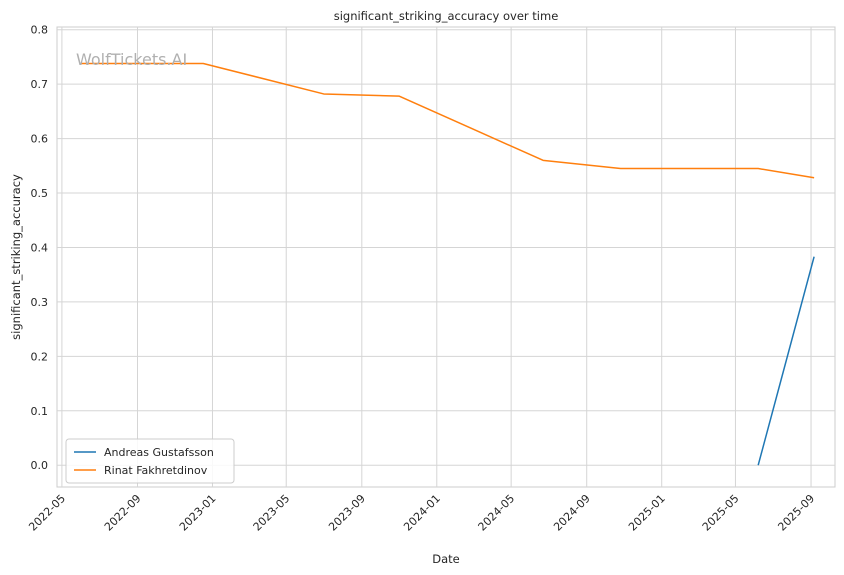  What do you see at coordinates (40, 465) in the screenshot?
I see `y-tick-label: 0.0` at bounding box center [40, 465].